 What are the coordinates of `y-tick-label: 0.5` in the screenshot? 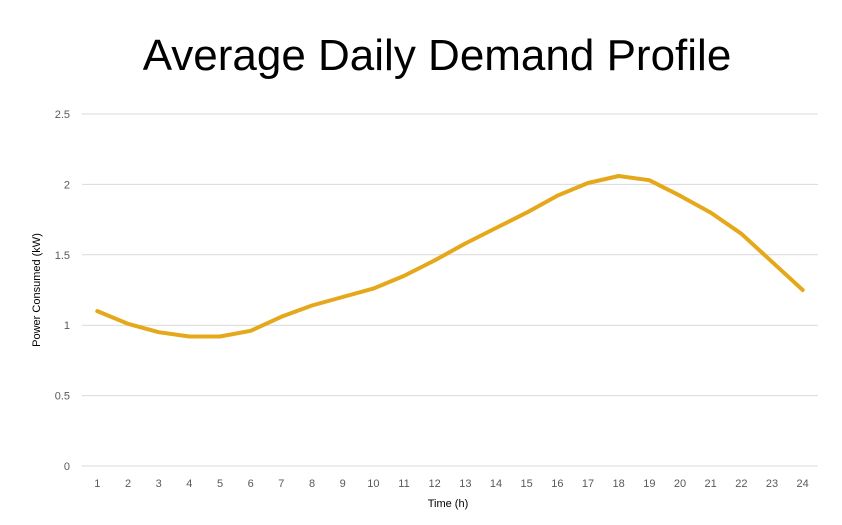 It's located at (62, 397).